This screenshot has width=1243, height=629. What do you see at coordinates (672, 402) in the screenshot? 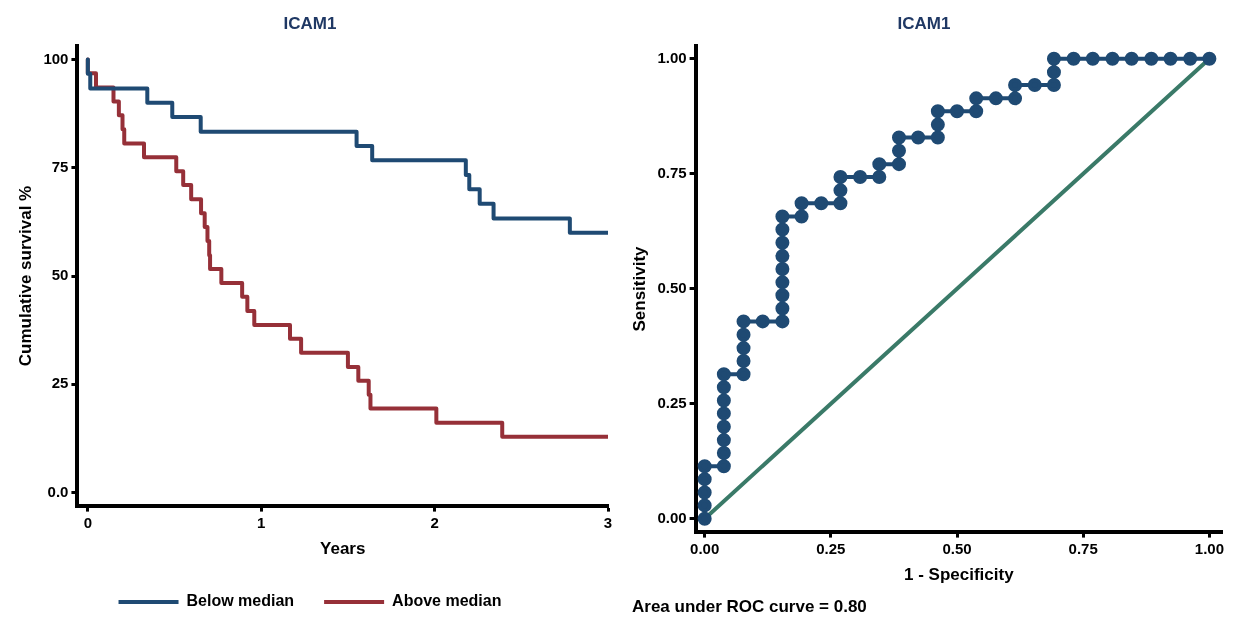
I see `y-tick-label: 0.25` at bounding box center [672, 402].